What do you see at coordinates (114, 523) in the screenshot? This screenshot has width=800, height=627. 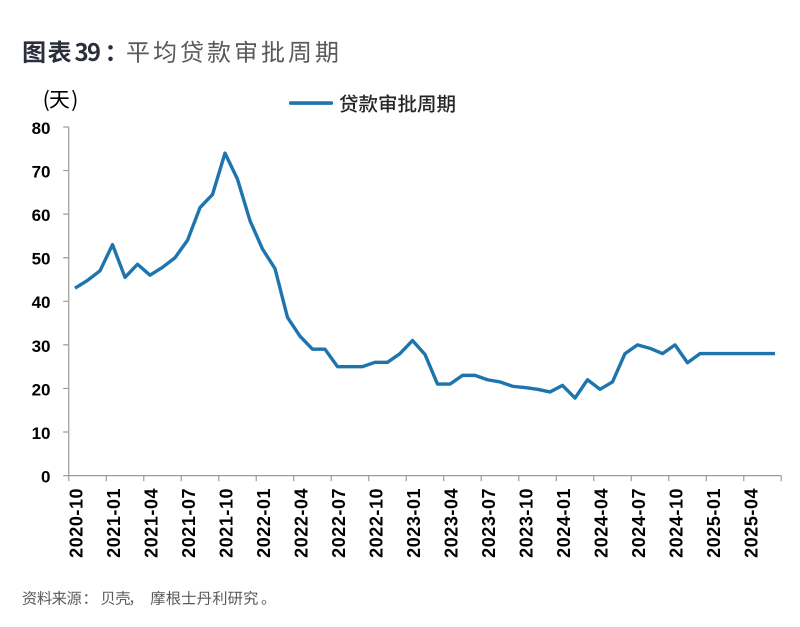 I see `svg-text: 2021-01` at bounding box center [114, 523].